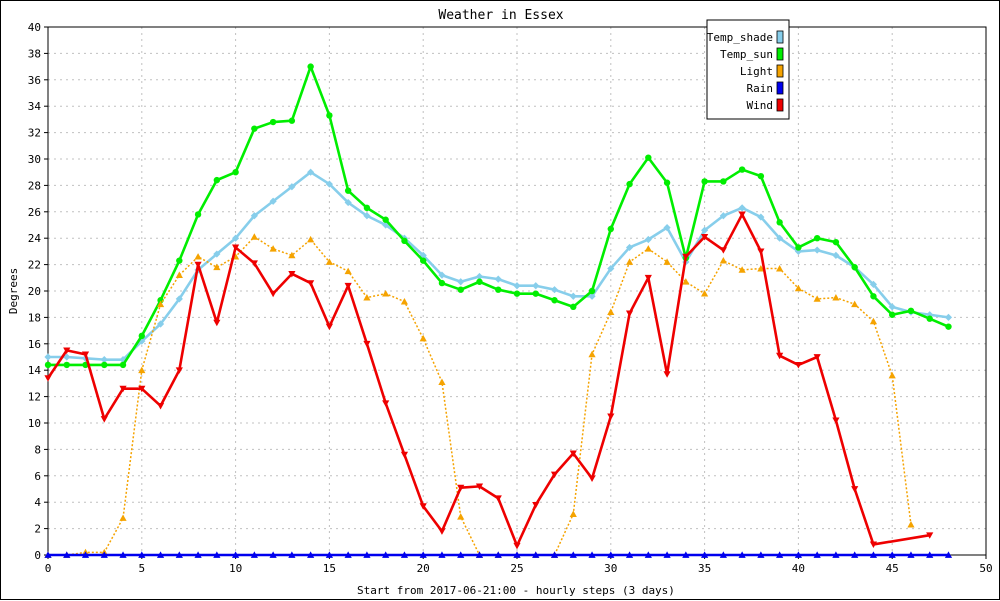 The height and width of the screenshot is (601, 1000). I want to click on y-axis-label: Degrees, so click(13, 291).